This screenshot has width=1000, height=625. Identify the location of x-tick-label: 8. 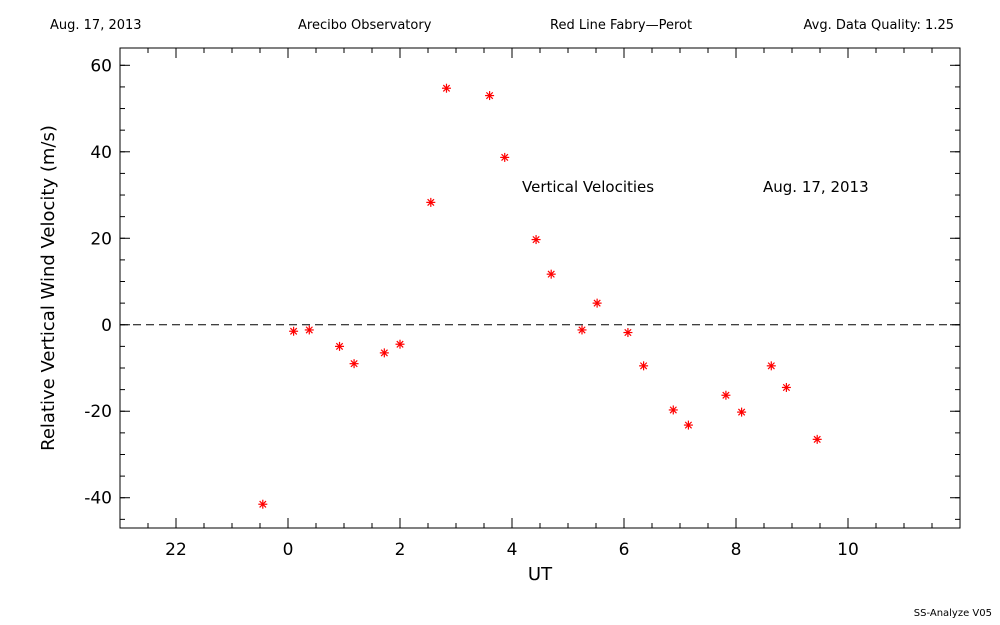
(736, 550).